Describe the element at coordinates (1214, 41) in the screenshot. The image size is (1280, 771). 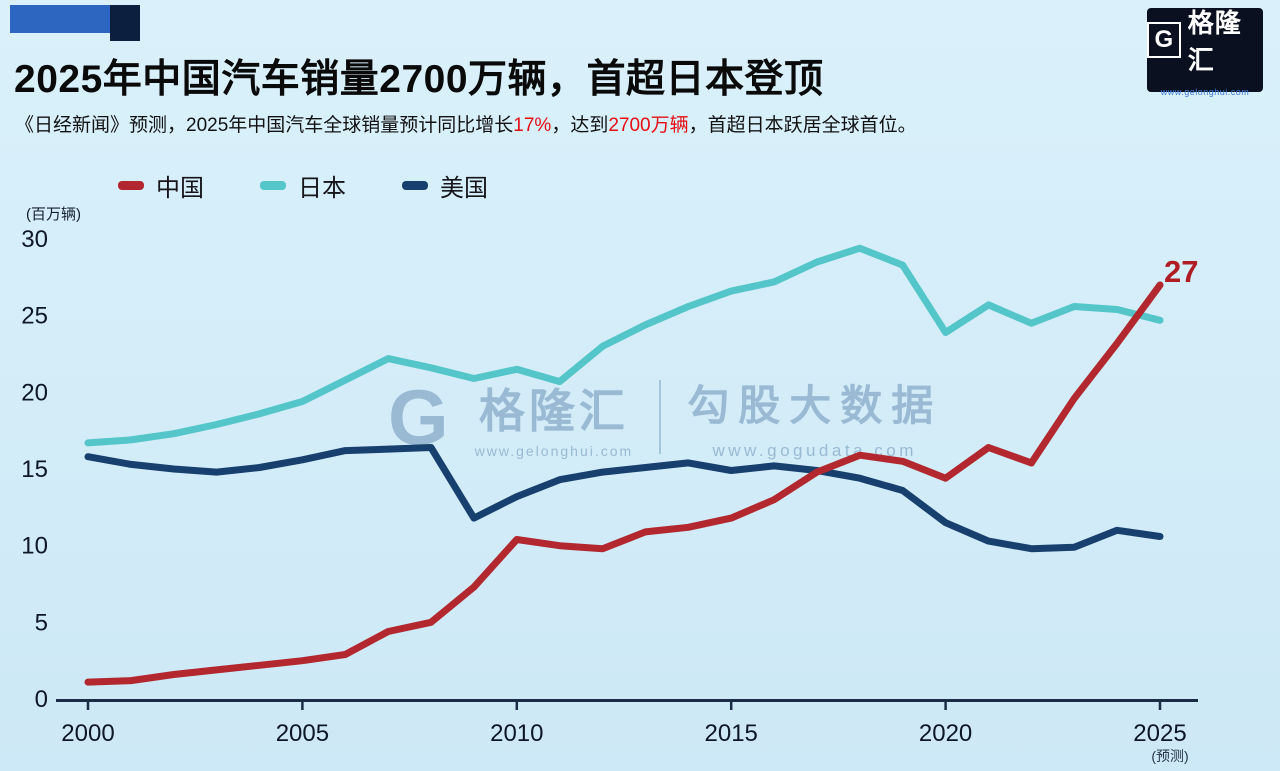
I see `logo-name: 格隆汇` at that location.